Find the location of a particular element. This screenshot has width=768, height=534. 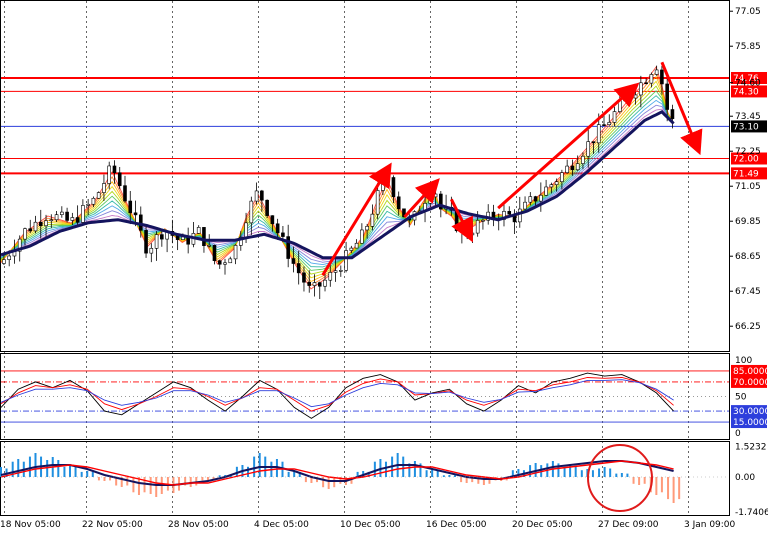

price-hline-label: 74.30 is located at coordinates (746, 92).